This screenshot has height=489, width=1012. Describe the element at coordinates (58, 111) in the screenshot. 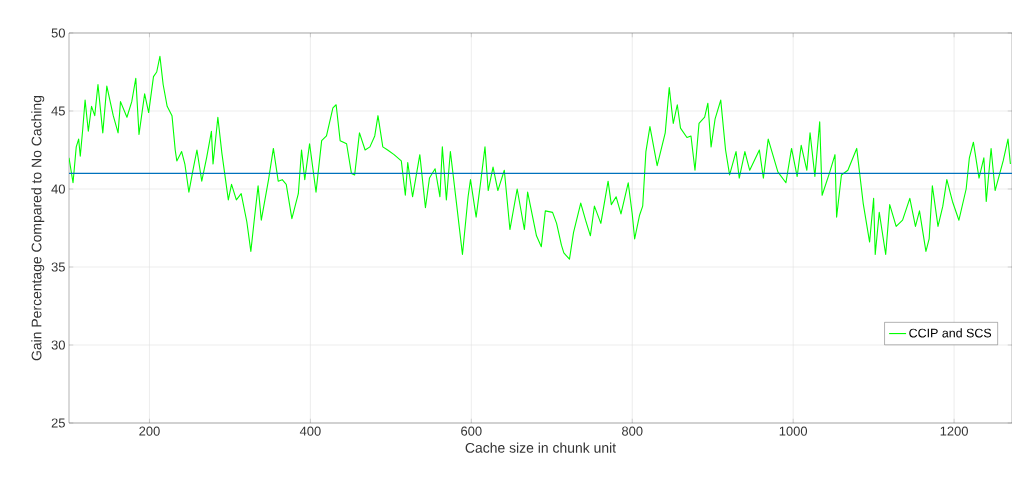

I see `y-tick-label: 45` at that location.